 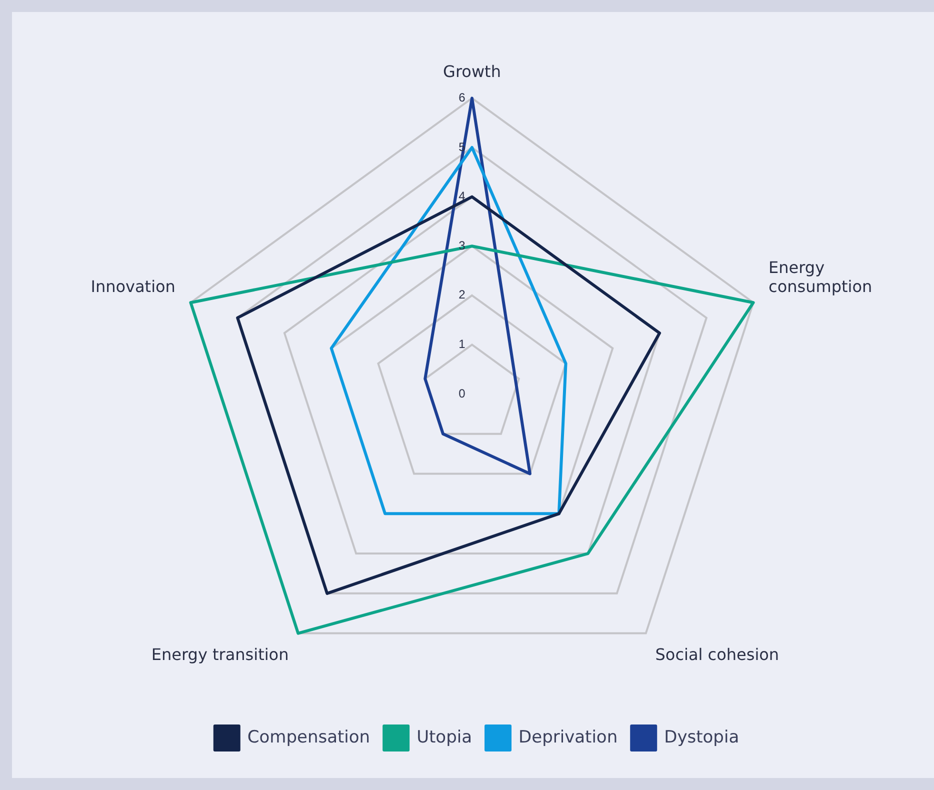 What do you see at coordinates (444, 737) in the screenshot?
I see `legend-label: Utopia` at bounding box center [444, 737].